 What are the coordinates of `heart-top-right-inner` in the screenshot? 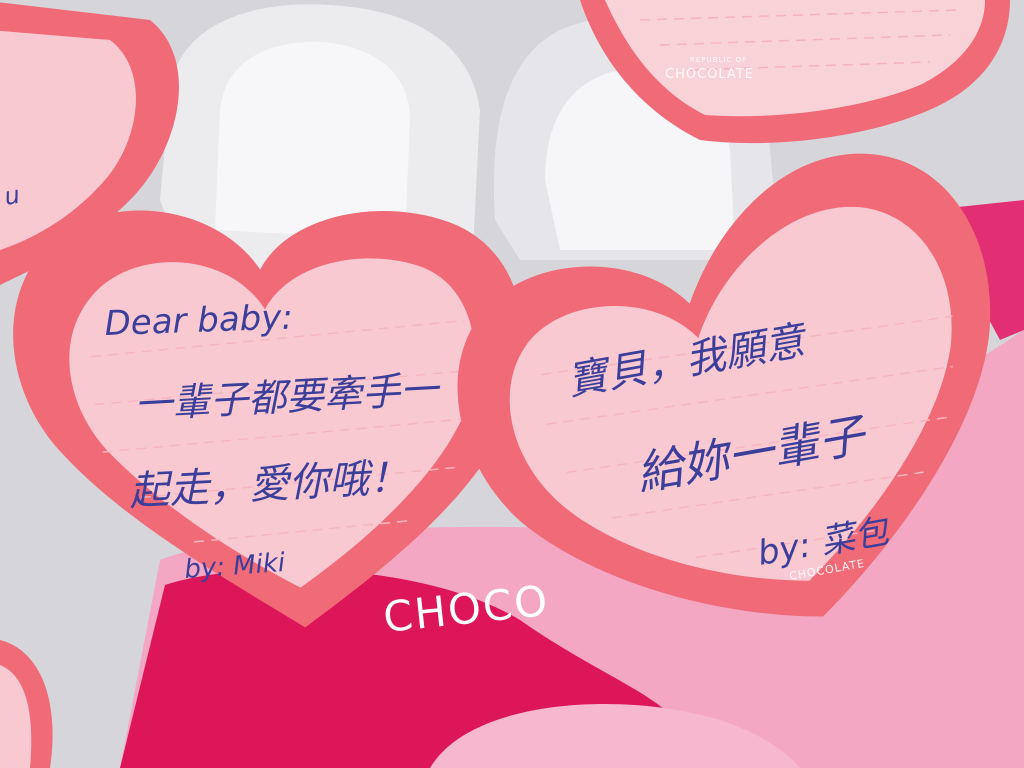 It's located at (795, 58).